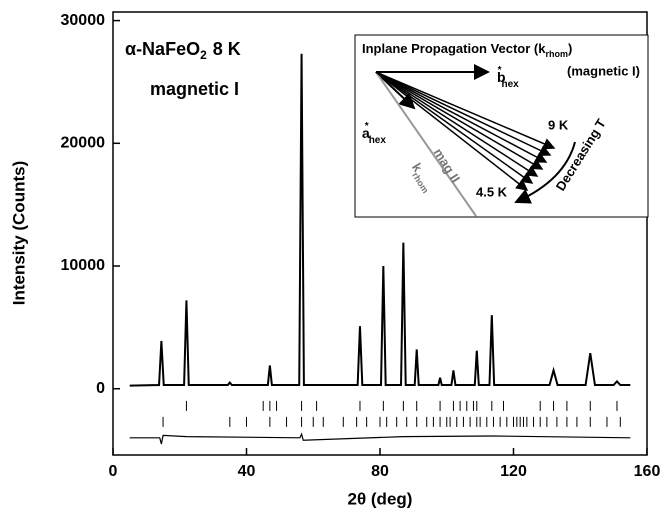  I want to click on inset-title-main: Inplane Propagation Vector (k, so click(454, 48).